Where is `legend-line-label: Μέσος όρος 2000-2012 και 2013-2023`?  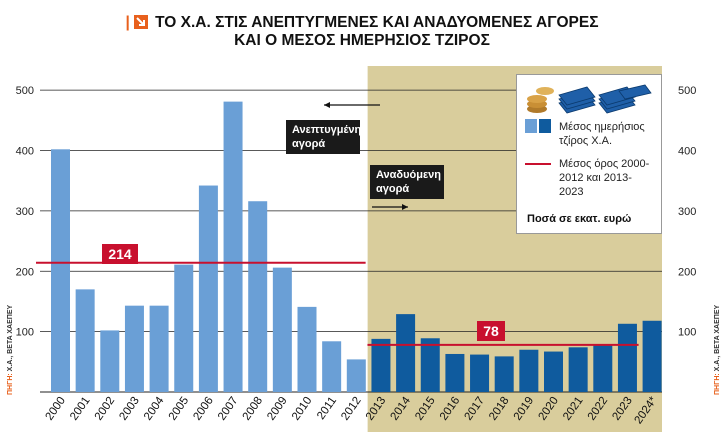 legend-line-label: Μέσος όρος 2000-2012 και 2013-2023 is located at coordinates (604, 178).